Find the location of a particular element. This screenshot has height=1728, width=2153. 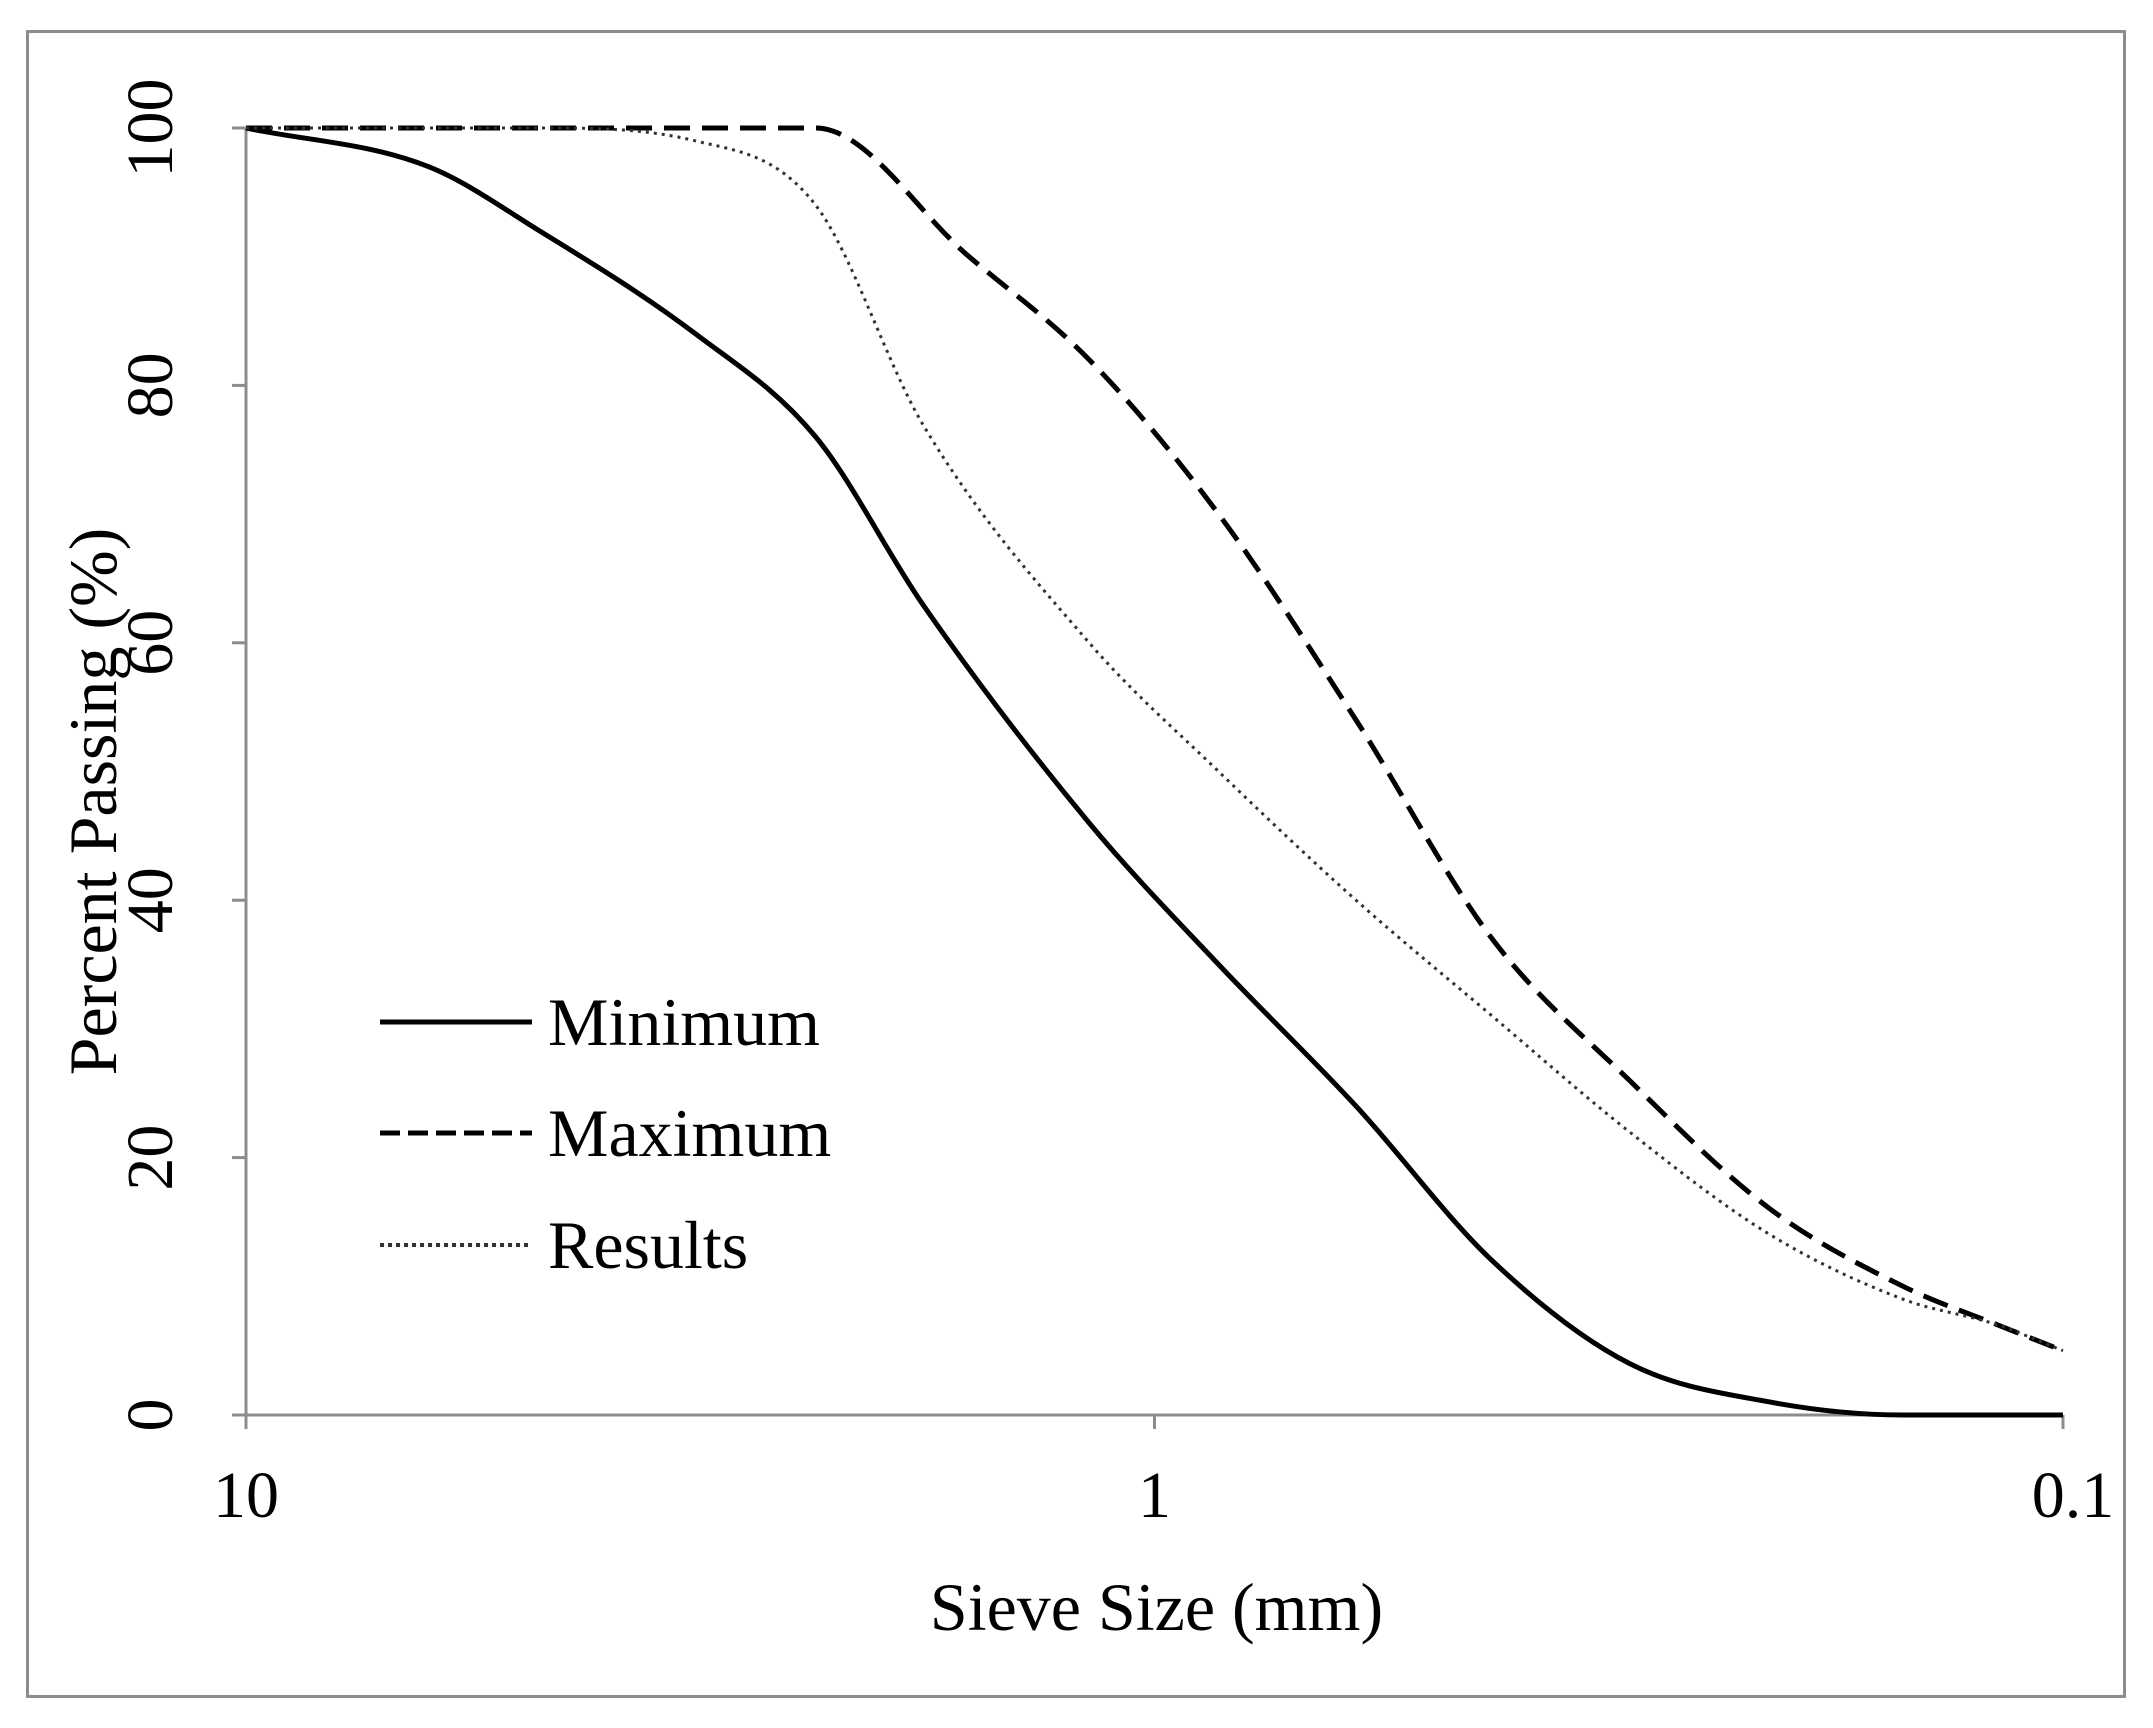

y-tick-label: 0 is located at coordinates (150, 1415).